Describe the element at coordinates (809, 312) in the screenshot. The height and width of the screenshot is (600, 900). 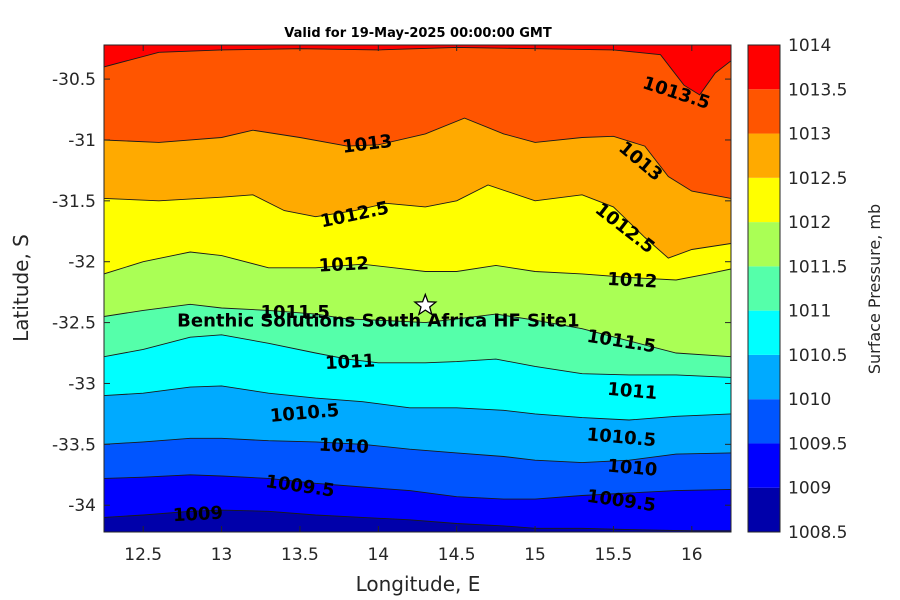
I see `colorbar-tick-label: 1011` at that location.